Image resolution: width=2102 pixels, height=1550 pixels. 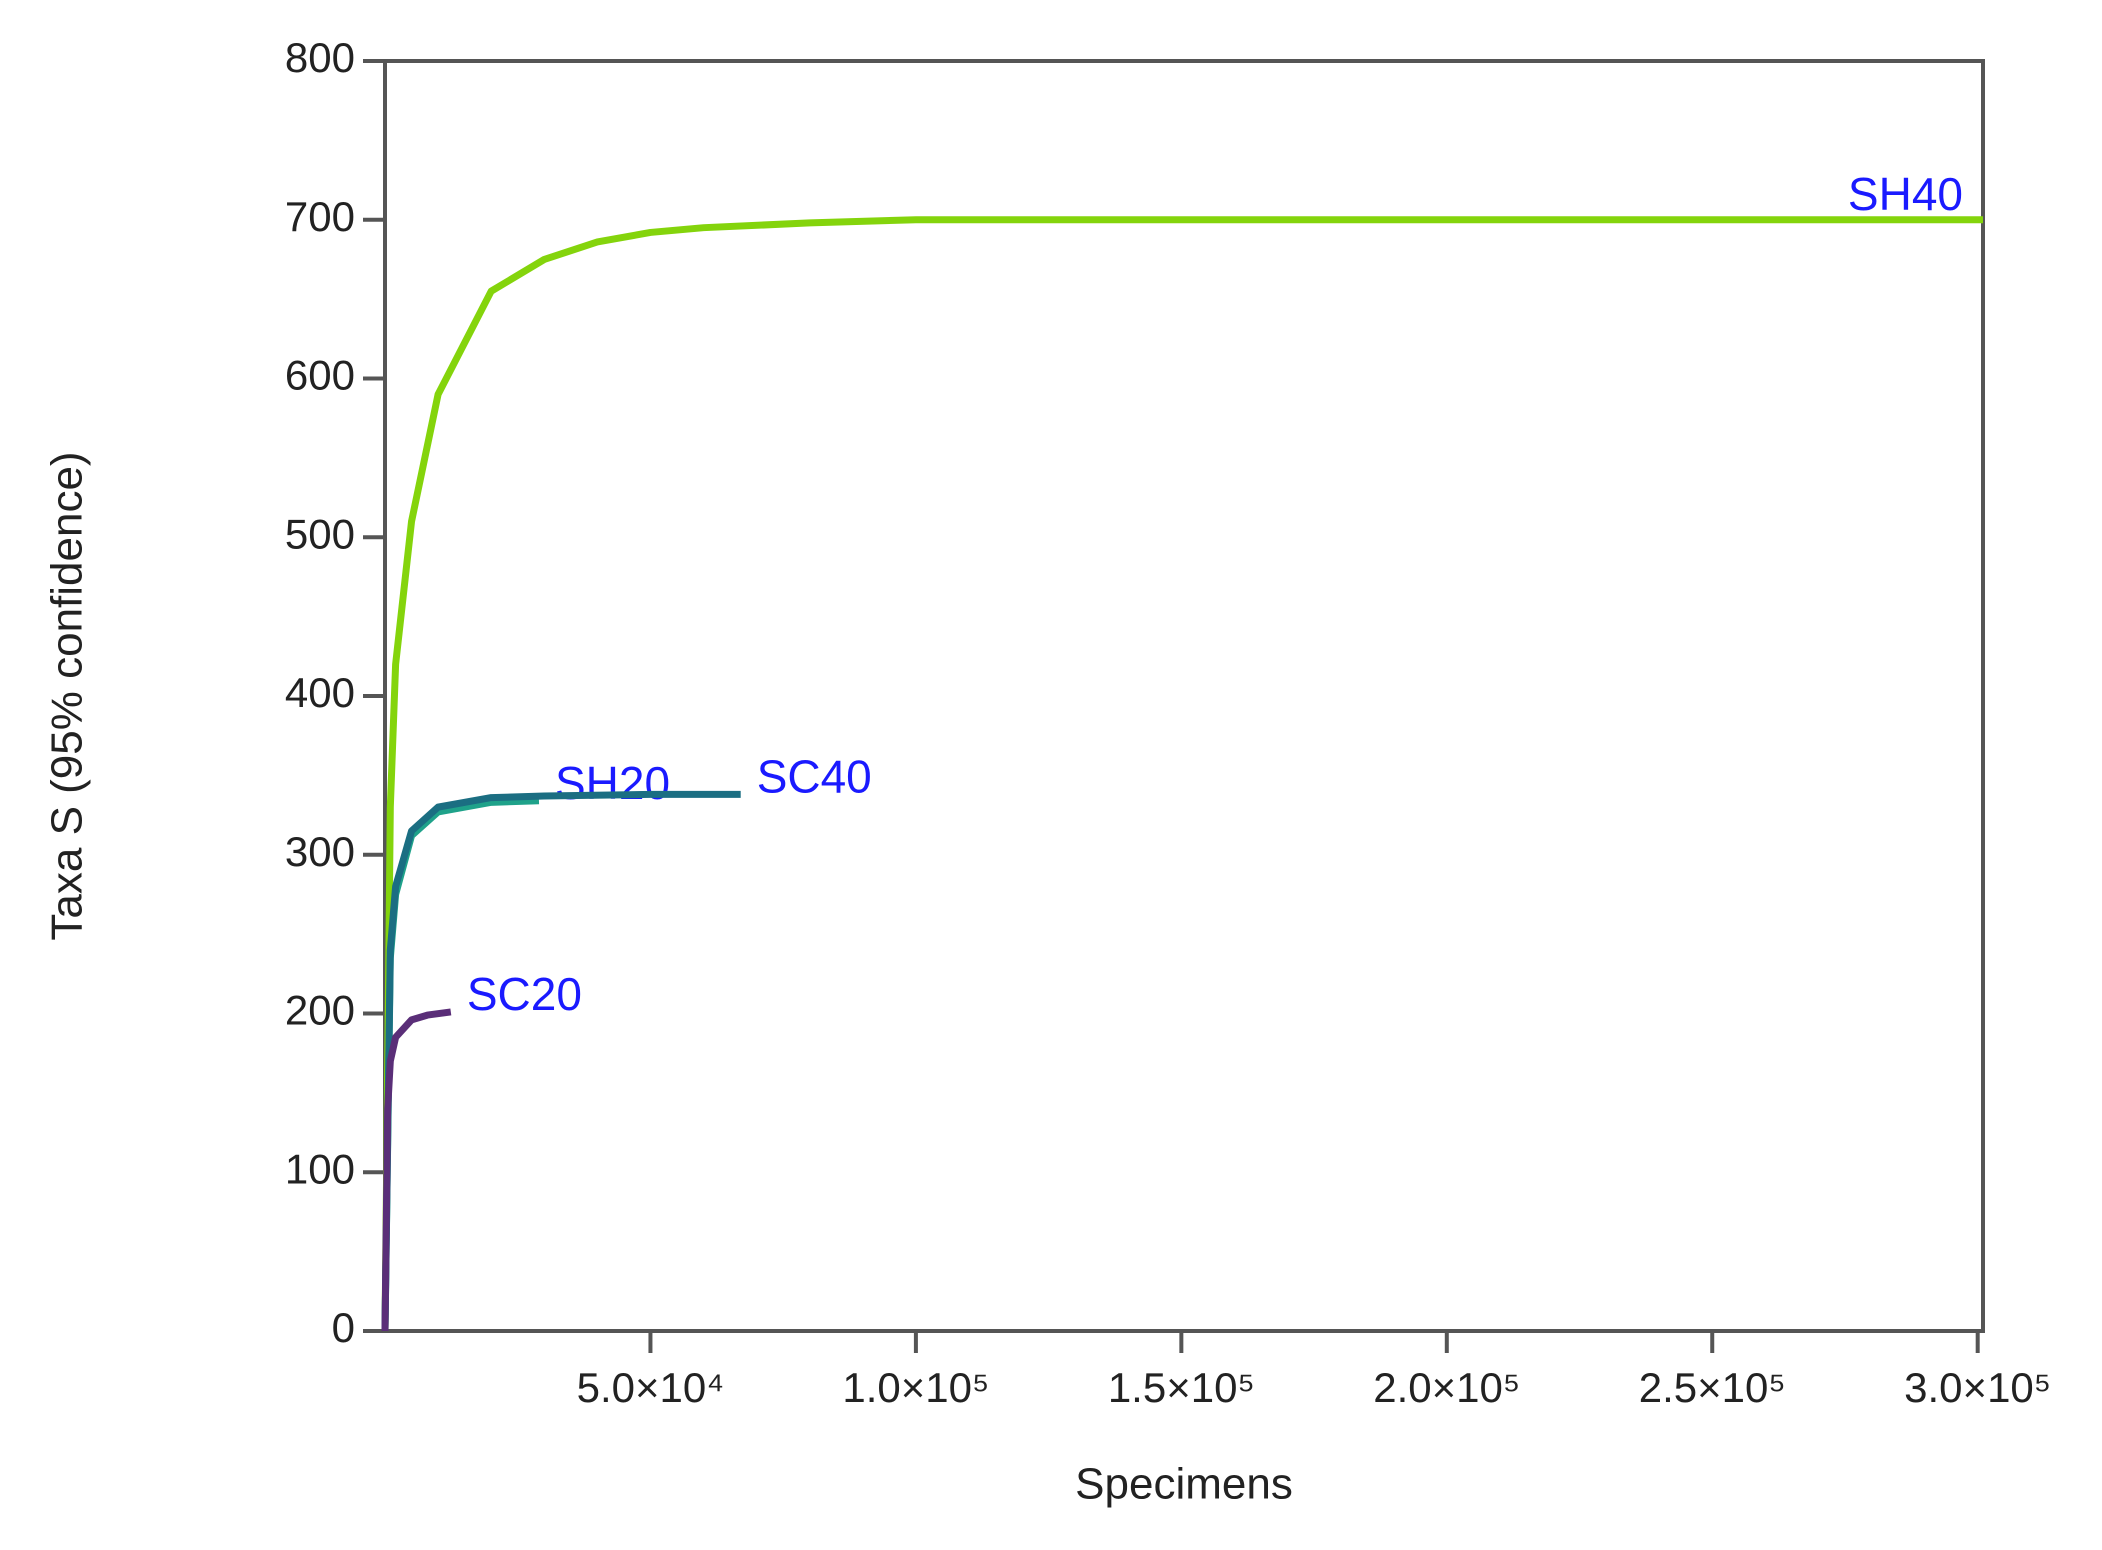 What do you see at coordinates (320, 57) in the screenshot?
I see `y-tick-label: 800` at bounding box center [320, 57].